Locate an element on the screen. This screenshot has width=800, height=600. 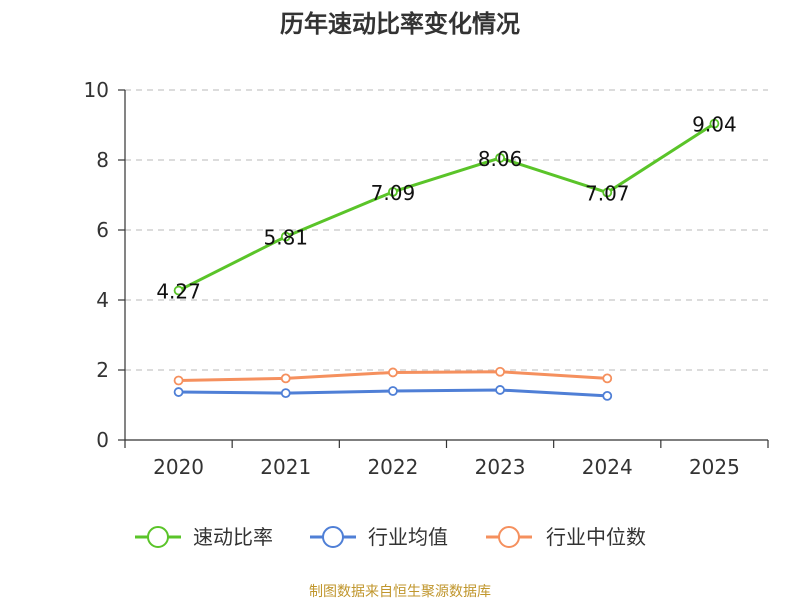
y-tick-label: 4 is located at coordinates (102, 300).